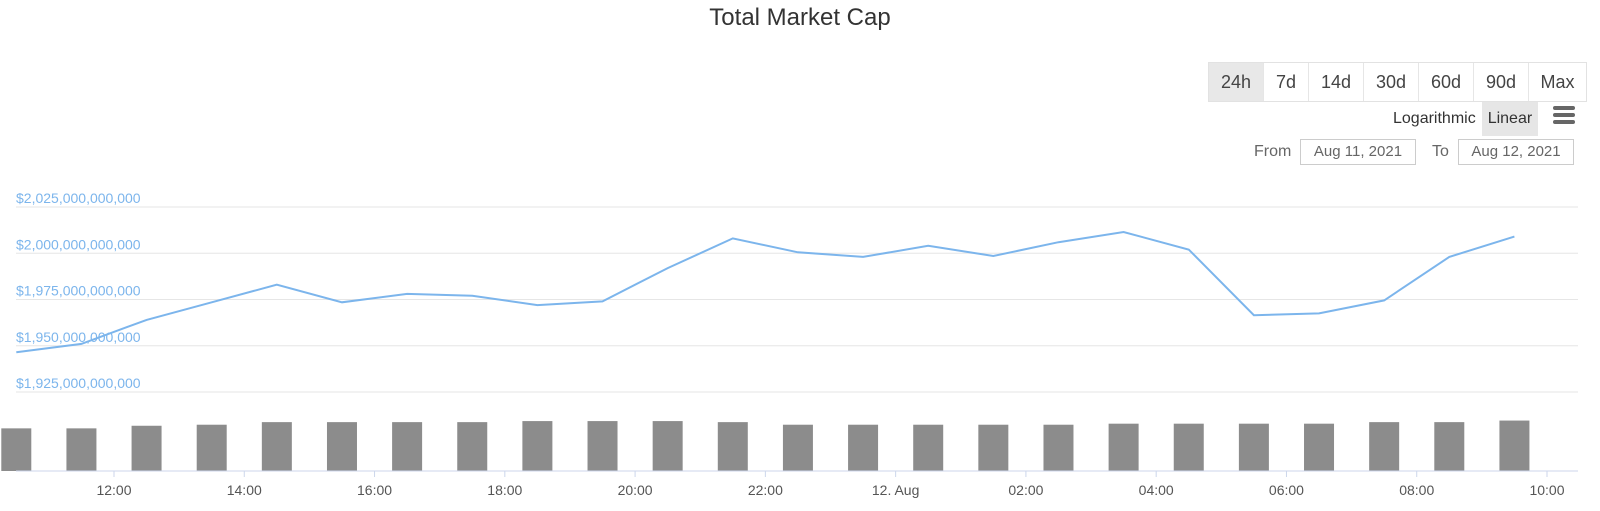 Image resolution: width=1600 pixels, height=511 pixels. Describe the element at coordinates (1546, 490) in the screenshot. I see `x-tick-label: 10:00` at that location.